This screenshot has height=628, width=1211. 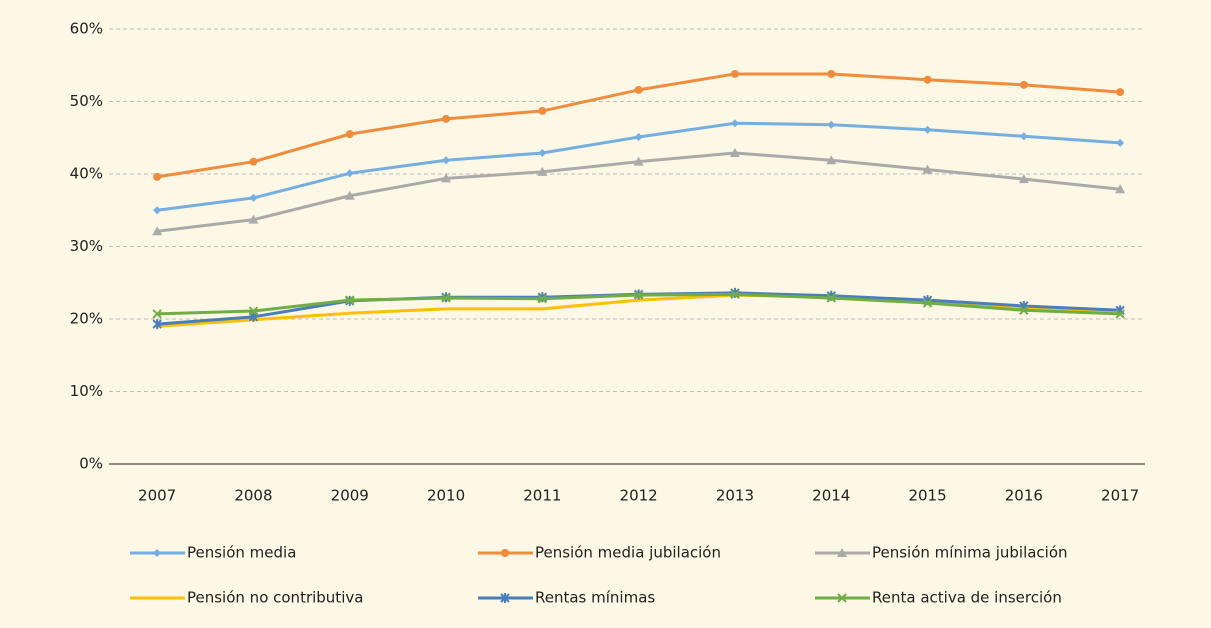 I want to click on y-tick-label: 0%, so click(x=91, y=464).